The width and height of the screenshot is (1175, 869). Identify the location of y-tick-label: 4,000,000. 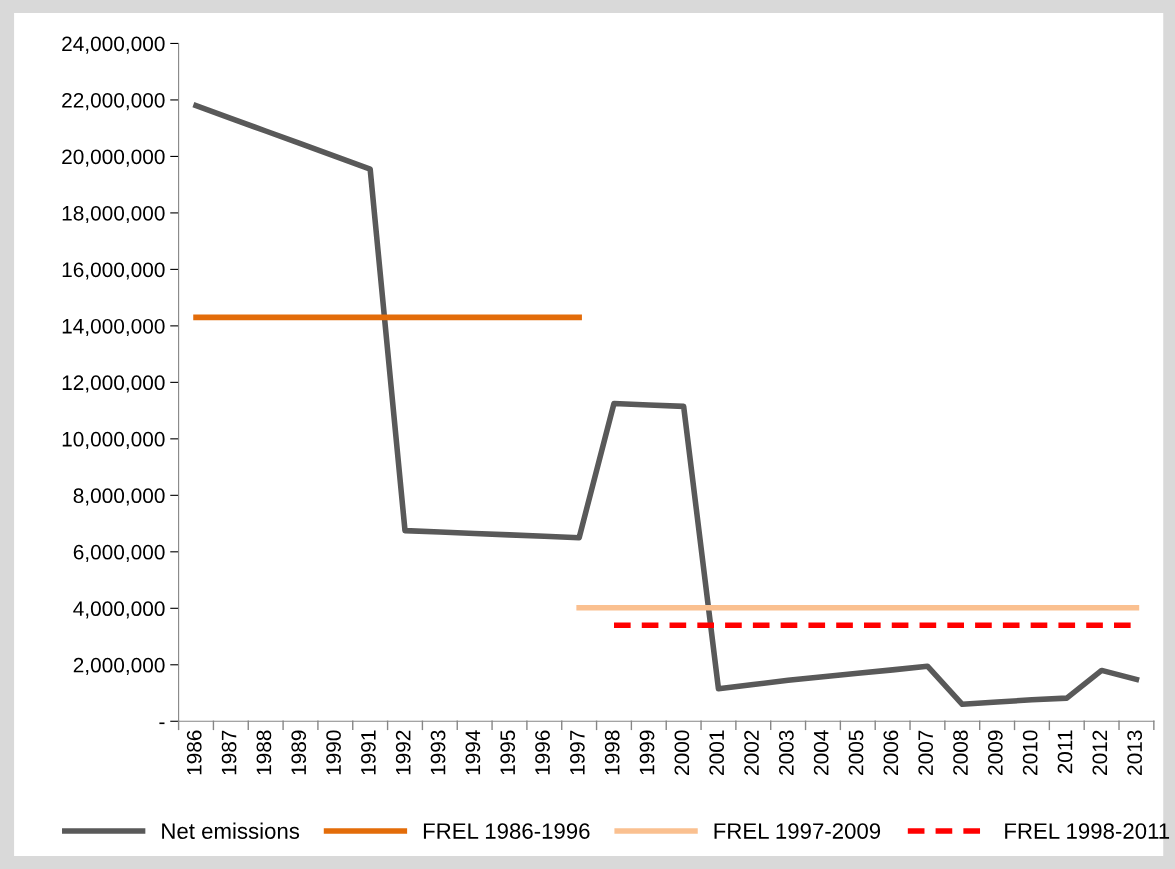
(119, 610).